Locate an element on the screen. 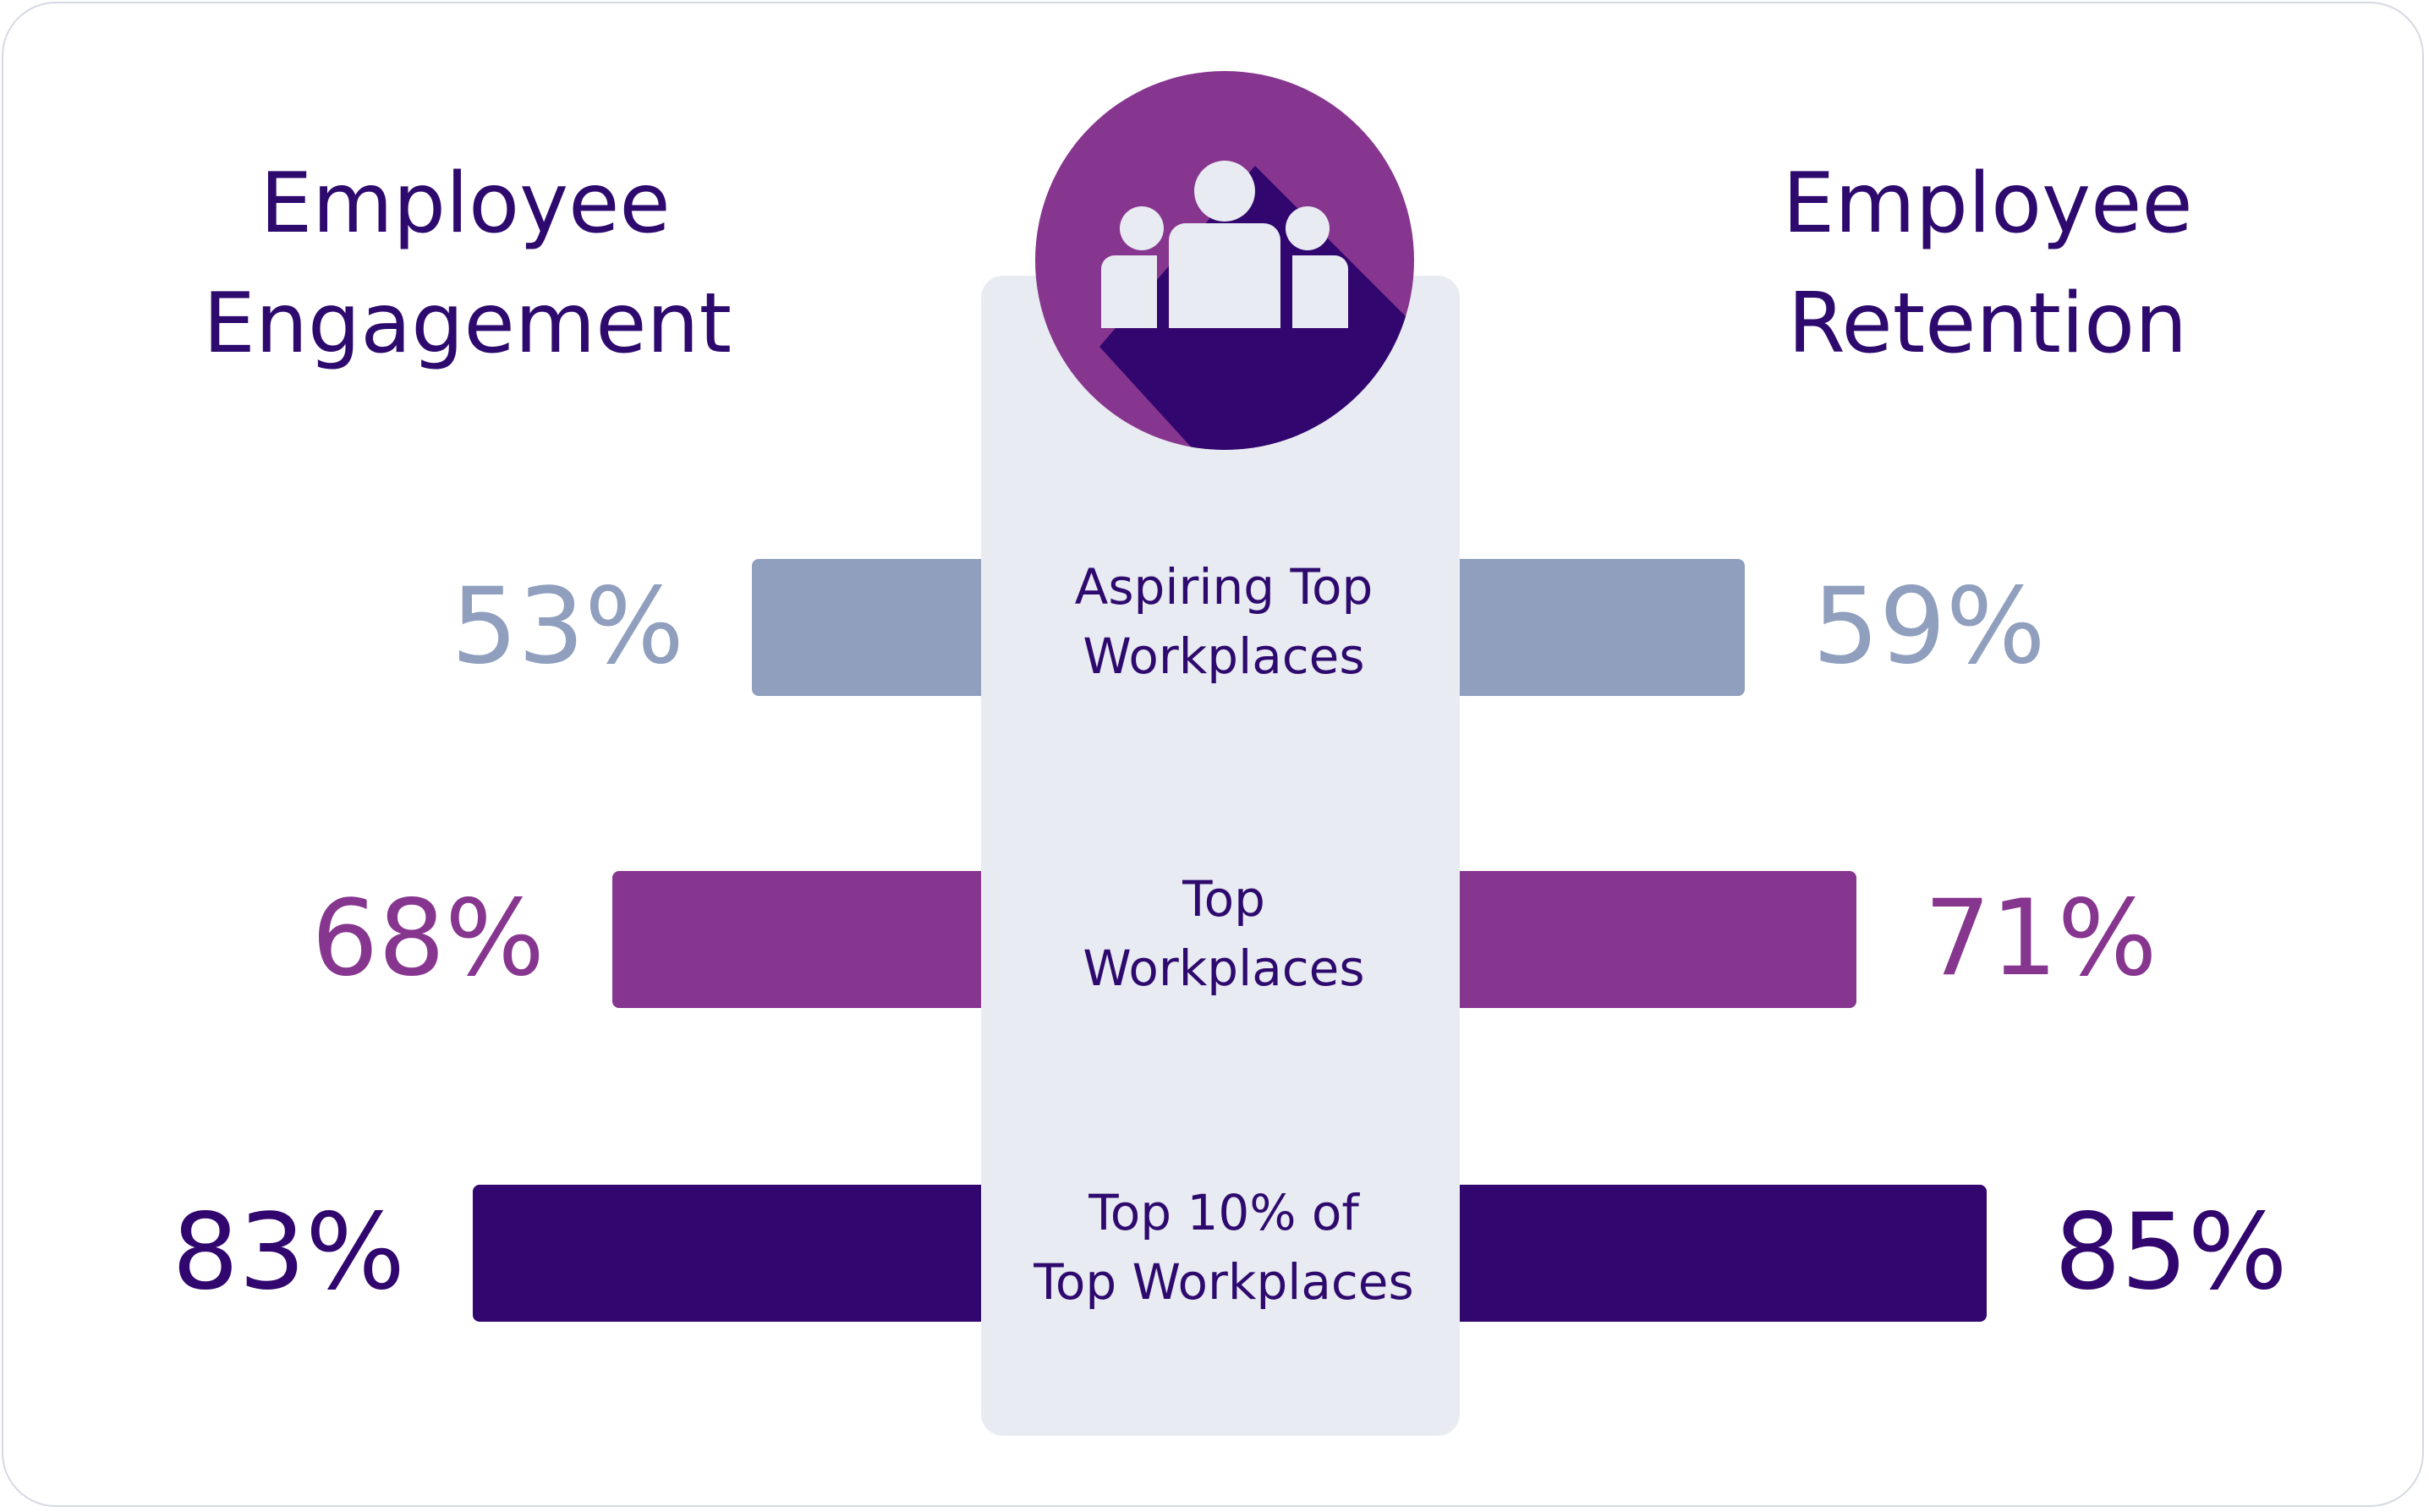 This screenshot has height=1512, width=2429. right-chart-title: Employee Retention is located at coordinates (1988, 264).